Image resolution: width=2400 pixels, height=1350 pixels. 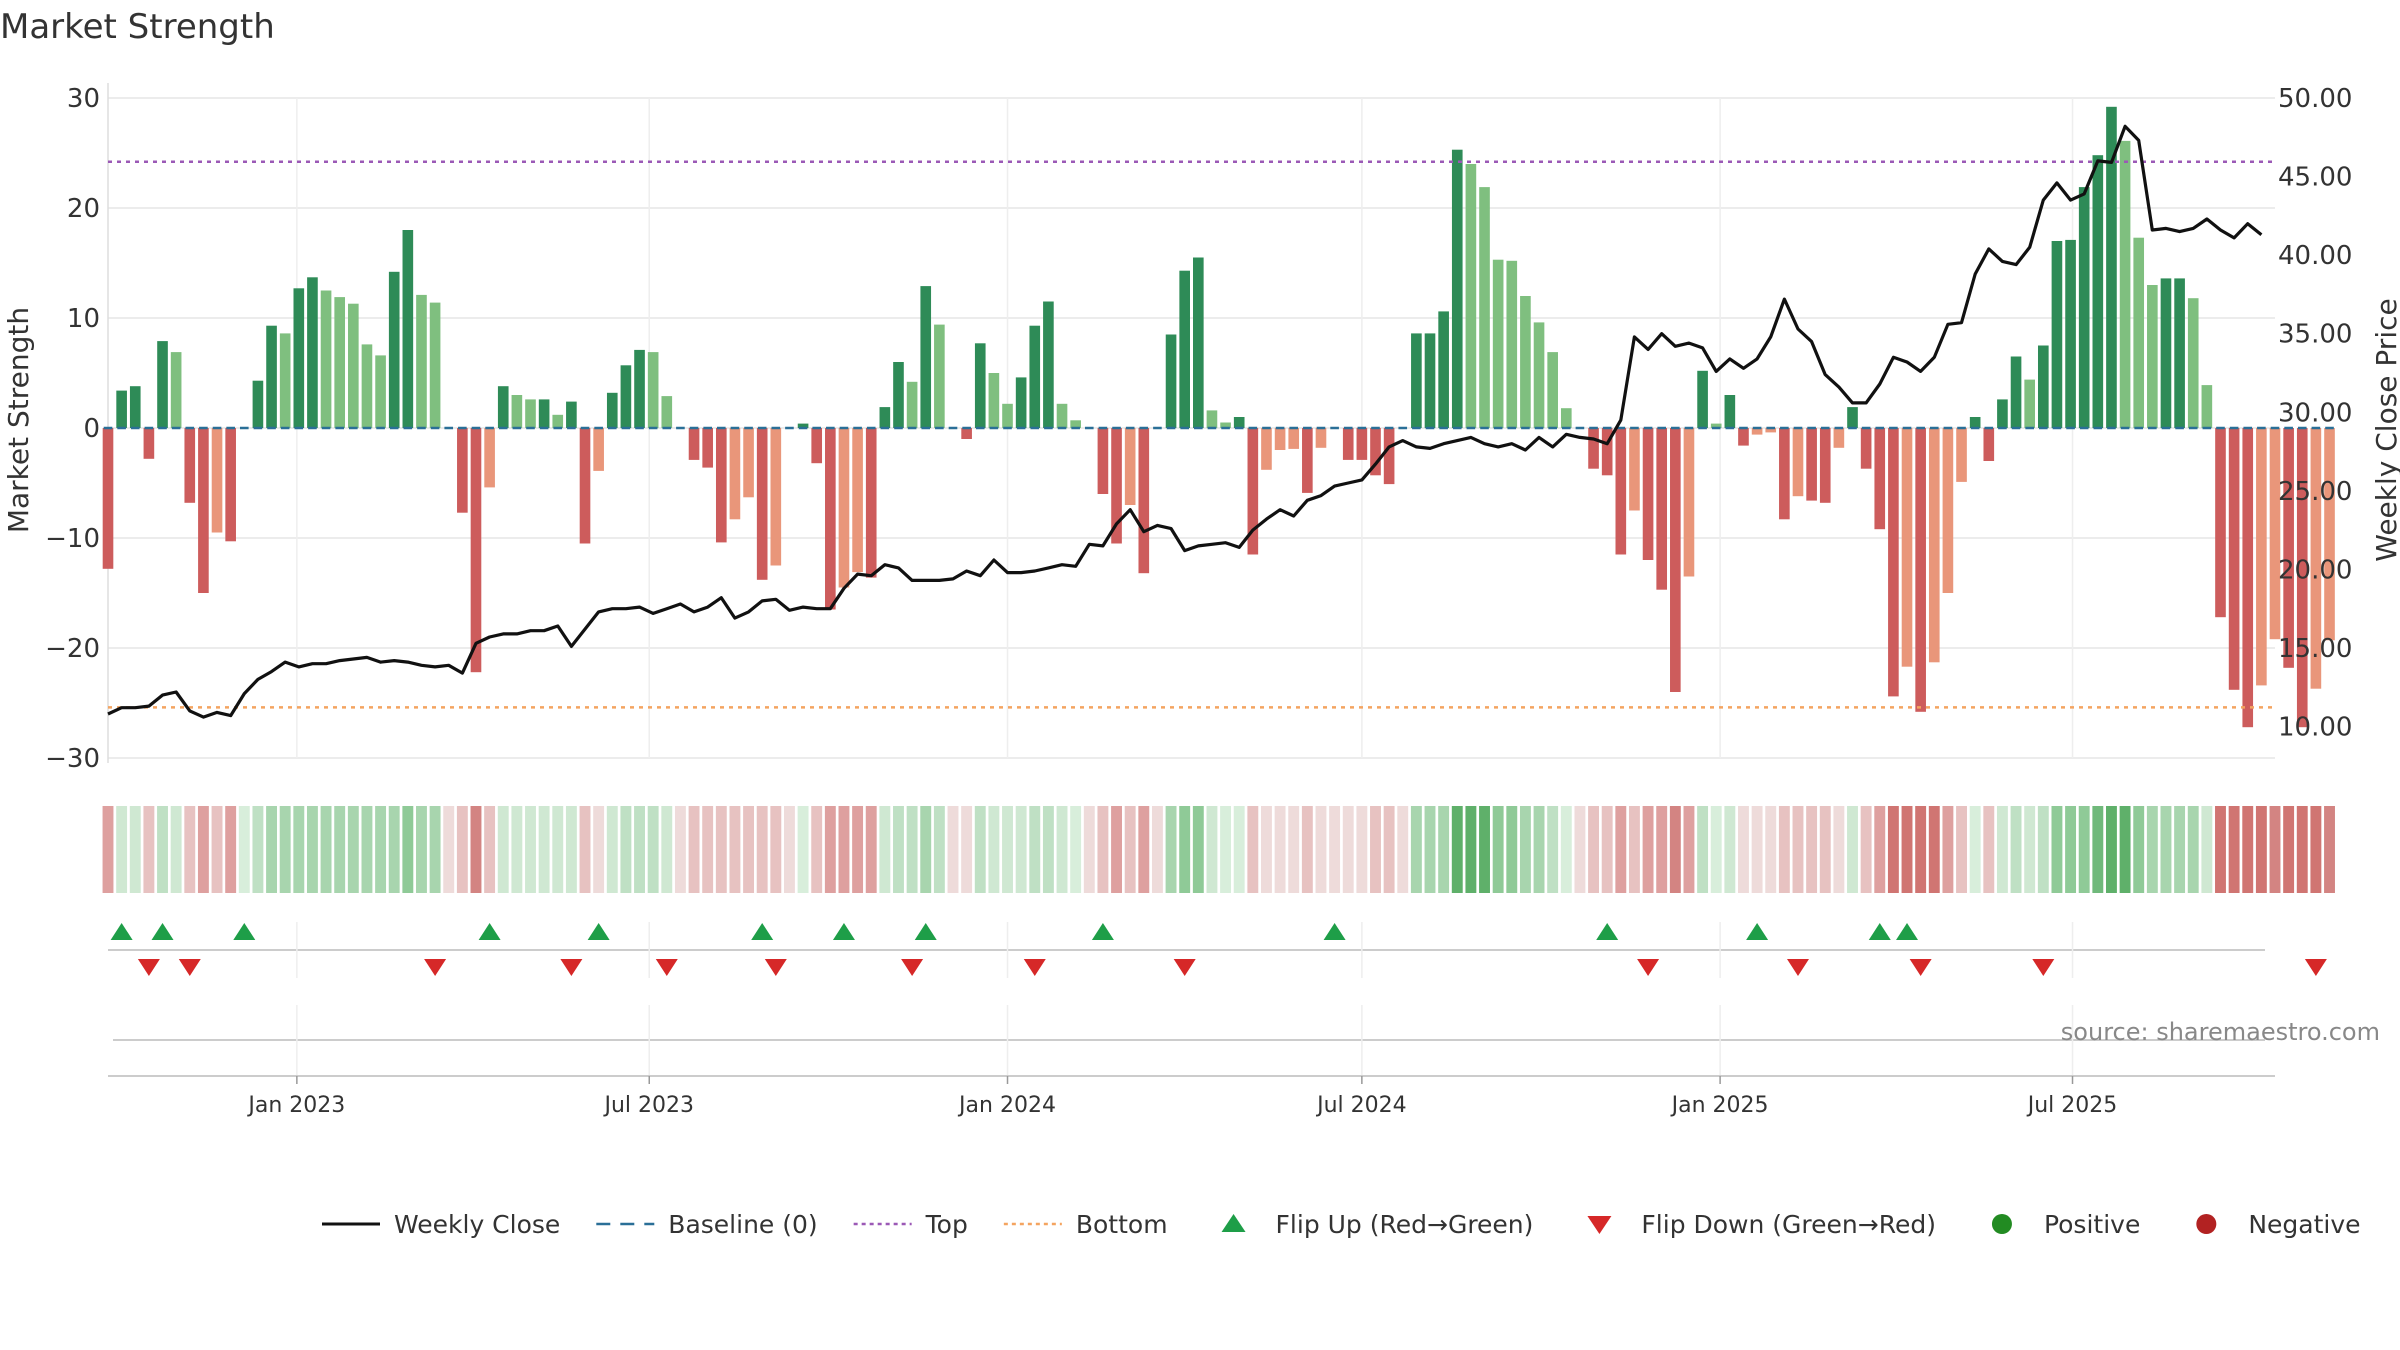 What do you see at coordinates (1377, 1224) in the screenshot?
I see `legend-item: Flip Up (Red→Green)` at bounding box center [1377, 1224].